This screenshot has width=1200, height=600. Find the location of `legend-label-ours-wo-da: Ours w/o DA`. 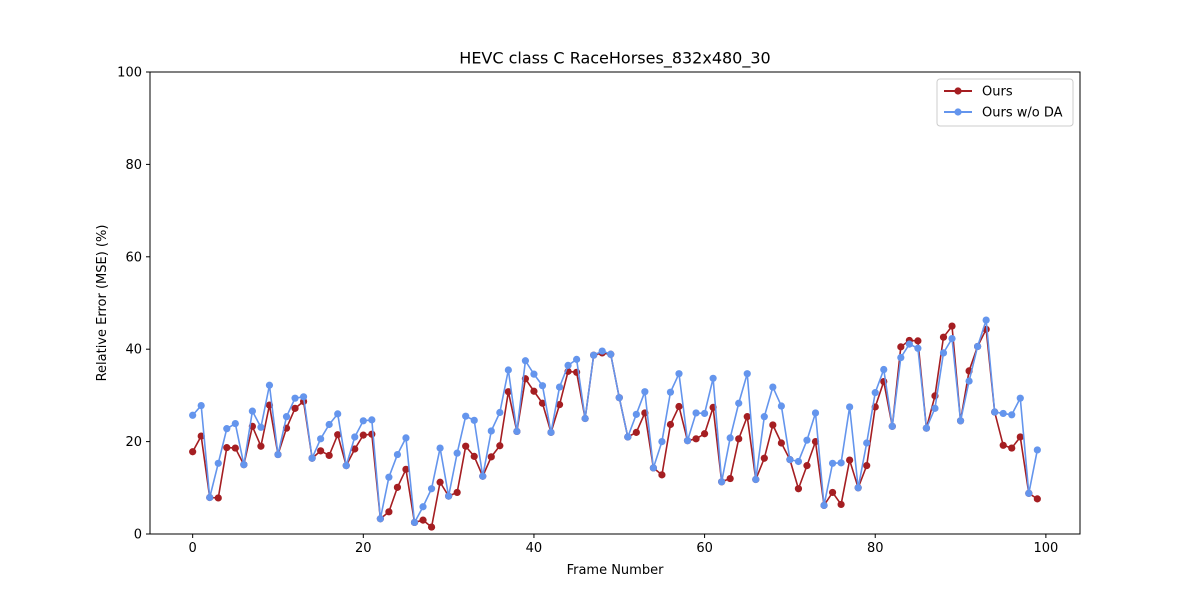

legend-label-ours-wo-da: Ours w/o DA is located at coordinates (1022, 113).